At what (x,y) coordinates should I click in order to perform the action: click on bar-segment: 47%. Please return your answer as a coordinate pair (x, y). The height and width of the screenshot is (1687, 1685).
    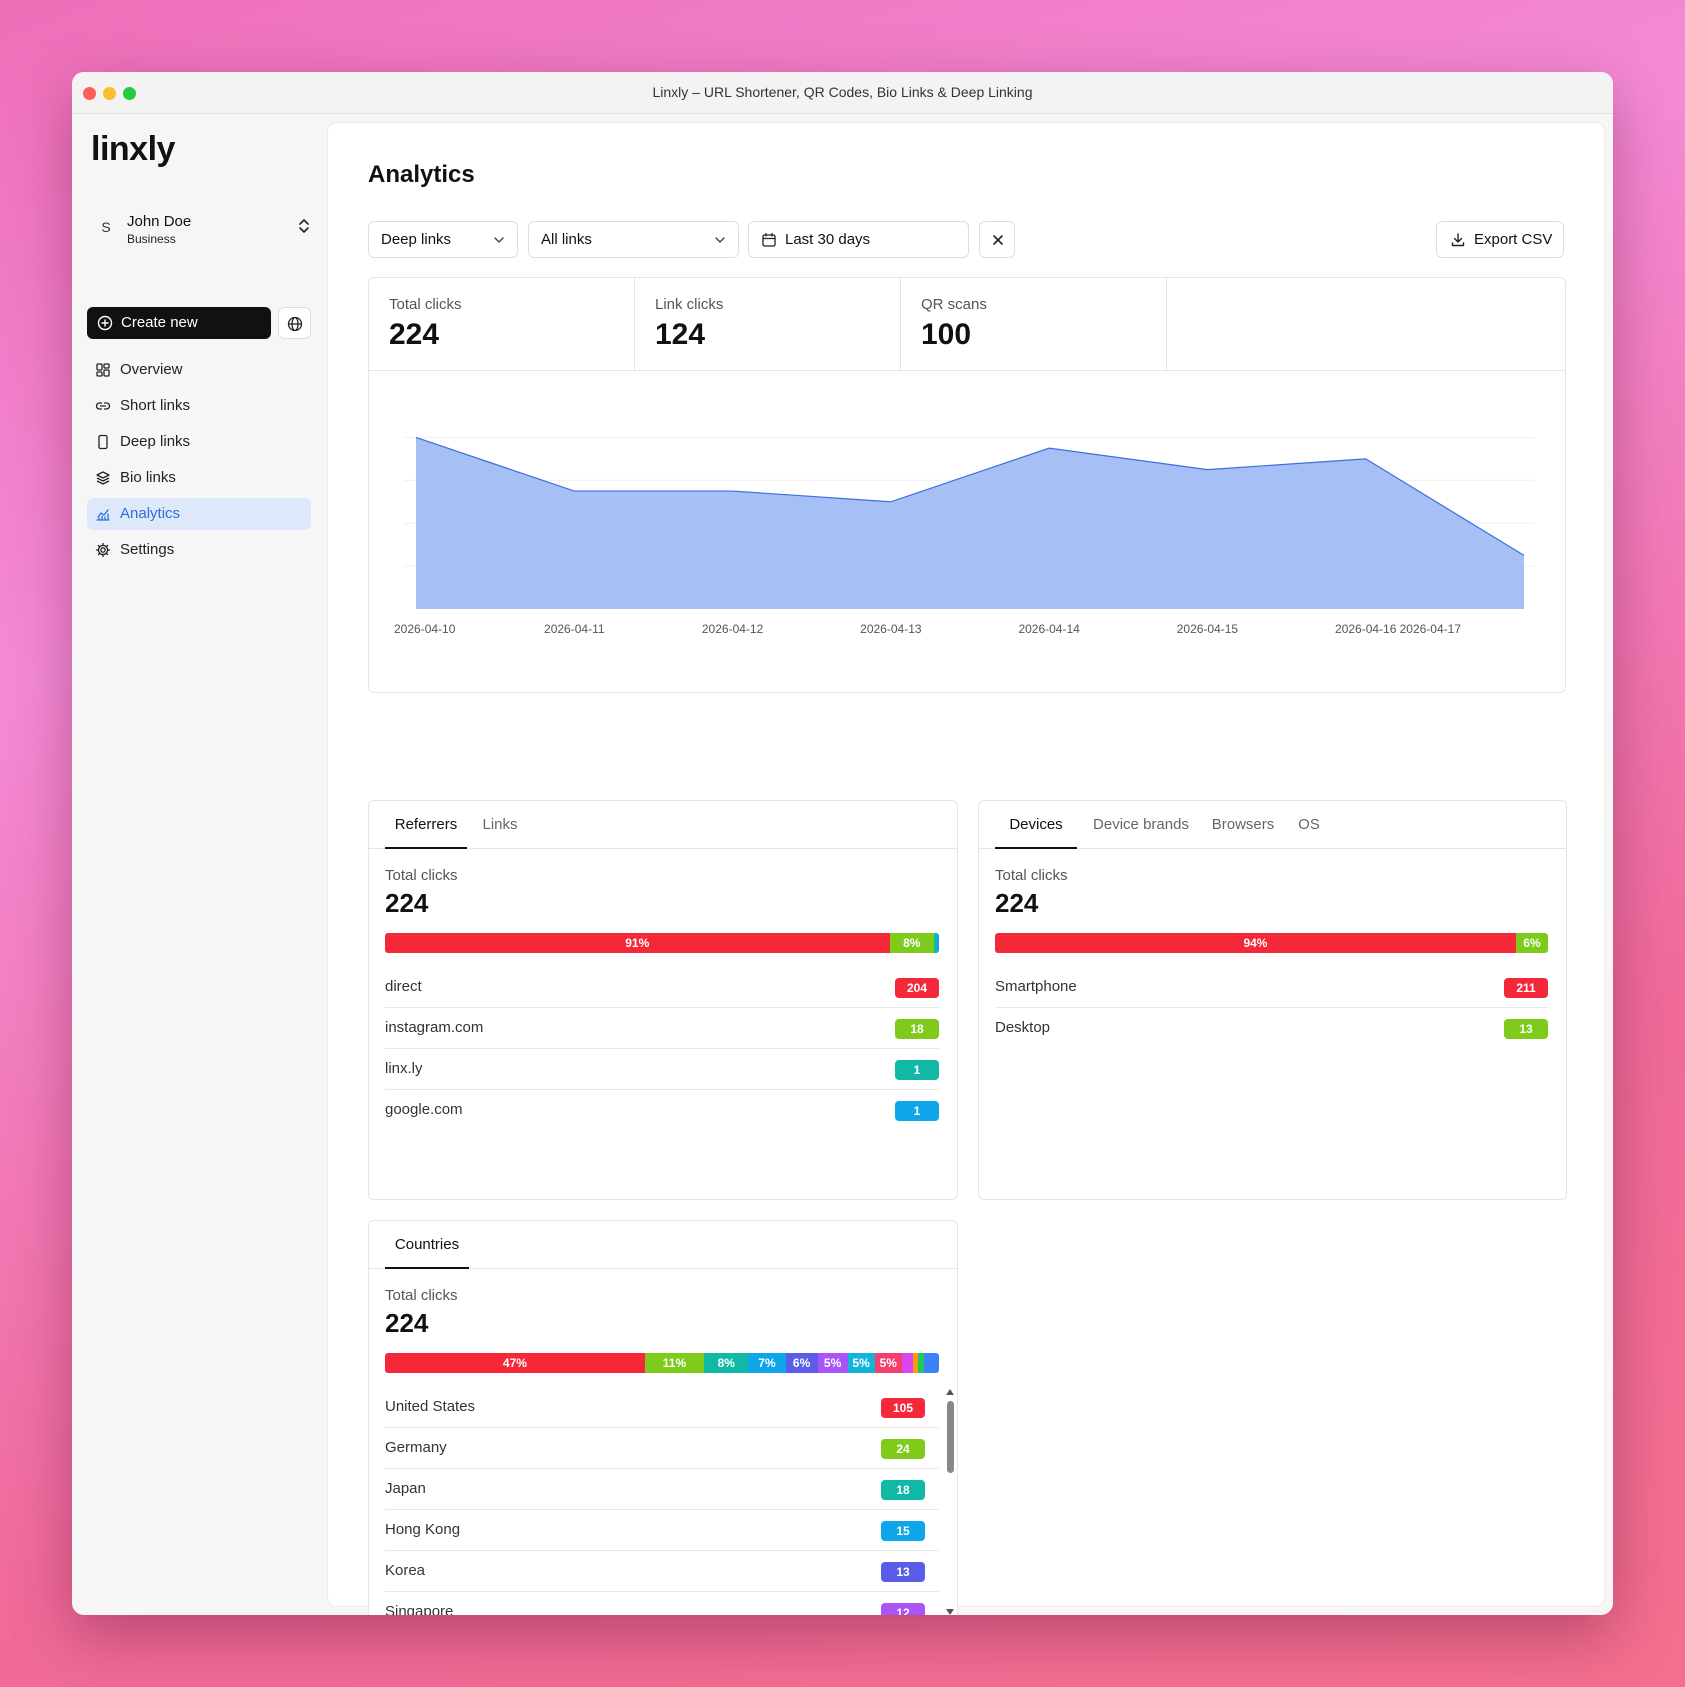
    Looking at the image, I should click on (515, 1363).